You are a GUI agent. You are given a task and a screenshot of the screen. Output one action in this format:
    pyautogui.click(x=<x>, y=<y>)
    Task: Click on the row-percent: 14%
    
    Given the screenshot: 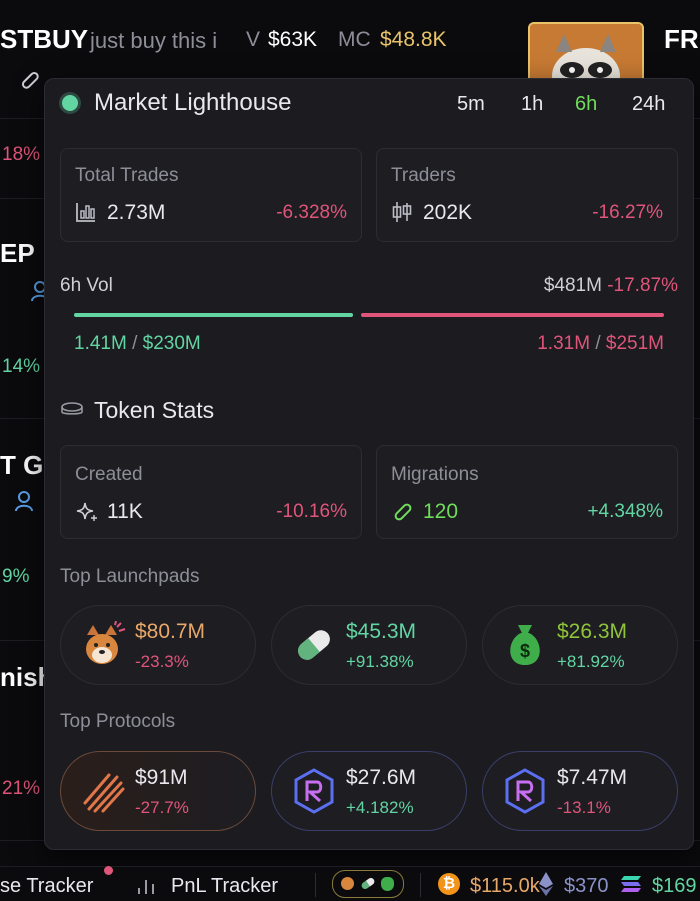 What is the action you would take?
    pyautogui.click(x=21, y=366)
    